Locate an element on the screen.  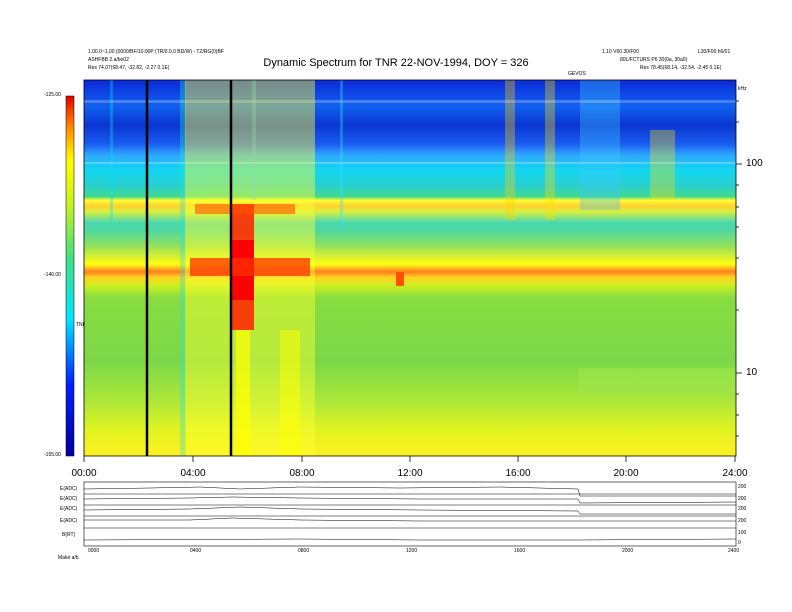
colorbar-tick-mid: -140.00 is located at coordinates (52, 275).